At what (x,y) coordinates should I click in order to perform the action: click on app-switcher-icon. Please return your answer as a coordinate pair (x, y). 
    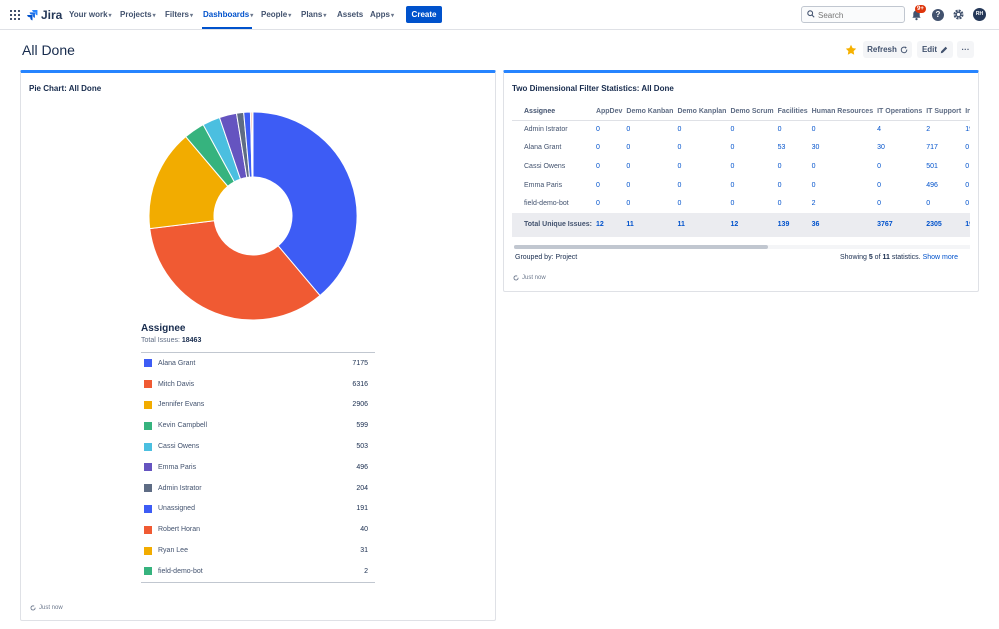
    Looking at the image, I should click on (15, 15).